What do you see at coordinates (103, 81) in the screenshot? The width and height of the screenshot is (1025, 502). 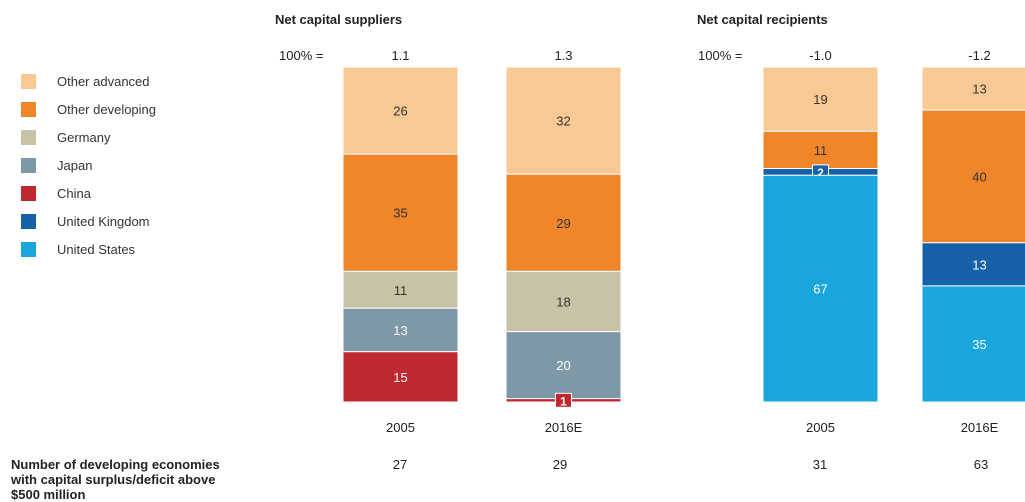 I see `legend-label: Other advanced` at bounding box center [103, 81].